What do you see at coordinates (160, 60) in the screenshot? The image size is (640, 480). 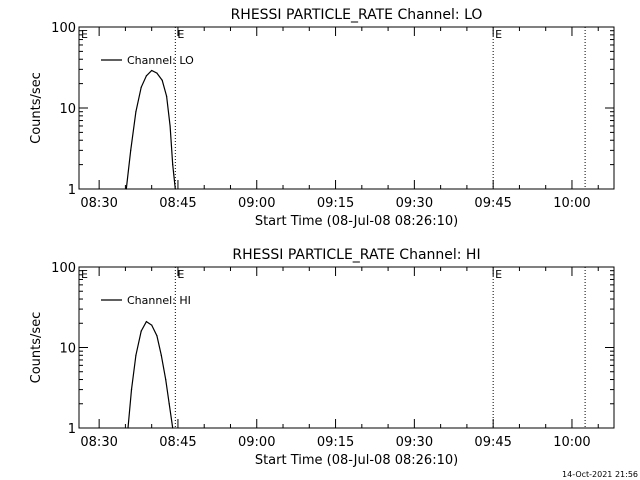 I see `legend-label: Channel: LO` at bounding box center [160, 60].